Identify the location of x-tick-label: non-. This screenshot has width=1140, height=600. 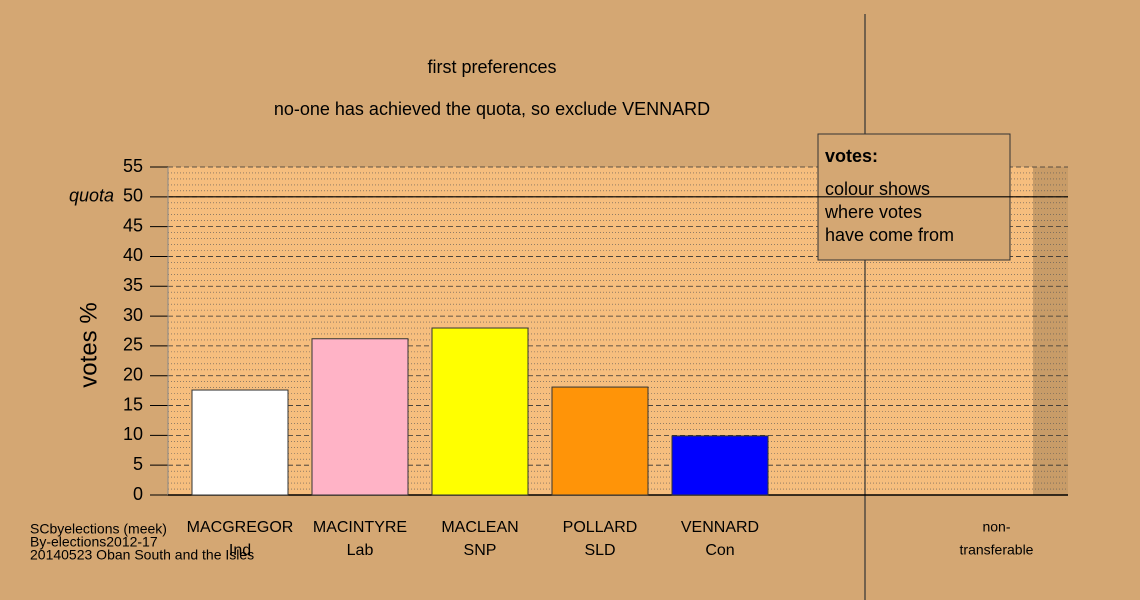
(996, 527).